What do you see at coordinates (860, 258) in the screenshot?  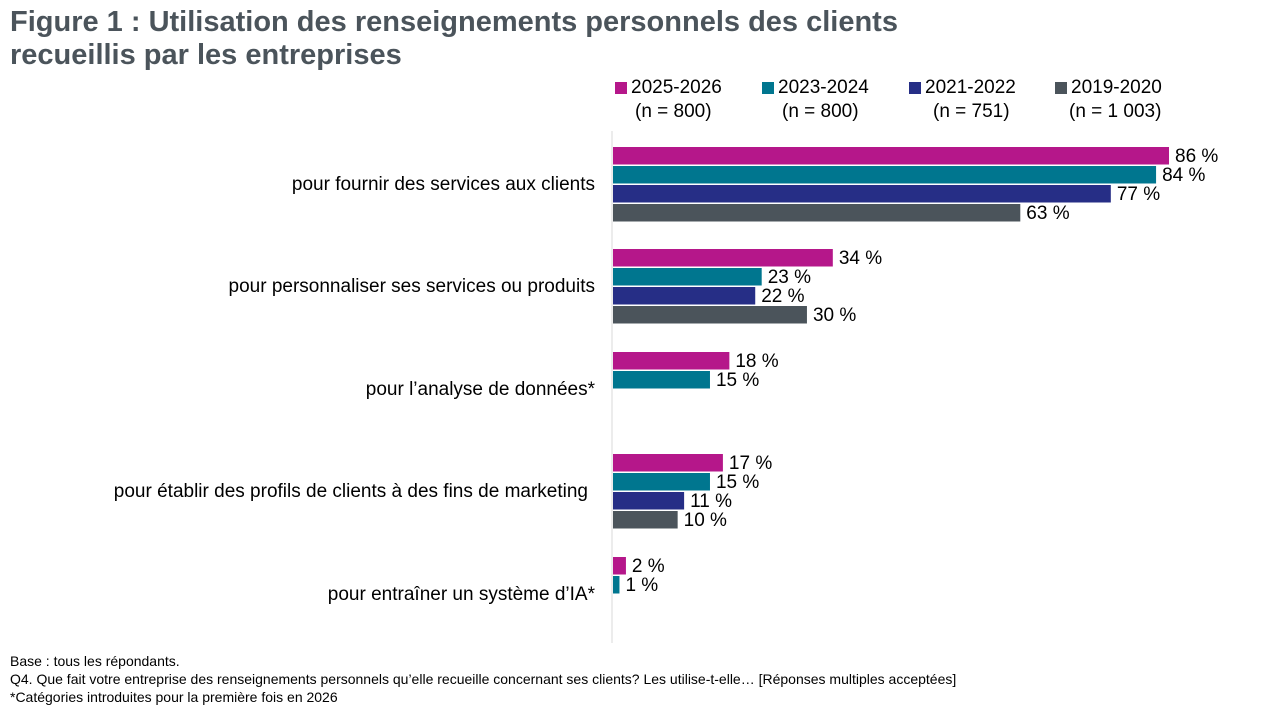 I see `data-label: 34 %` at bounding box center [860, 258].